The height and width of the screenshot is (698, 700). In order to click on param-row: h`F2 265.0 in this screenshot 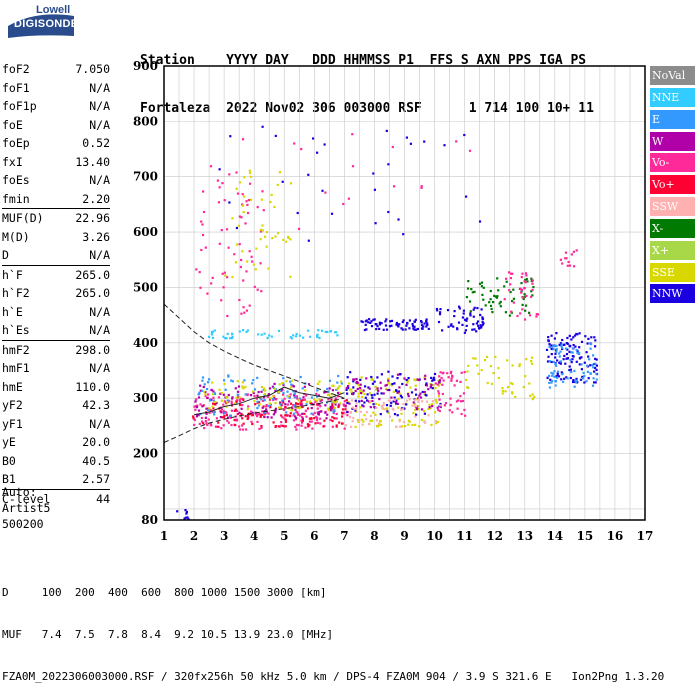, I will do `click(56, 293)`.